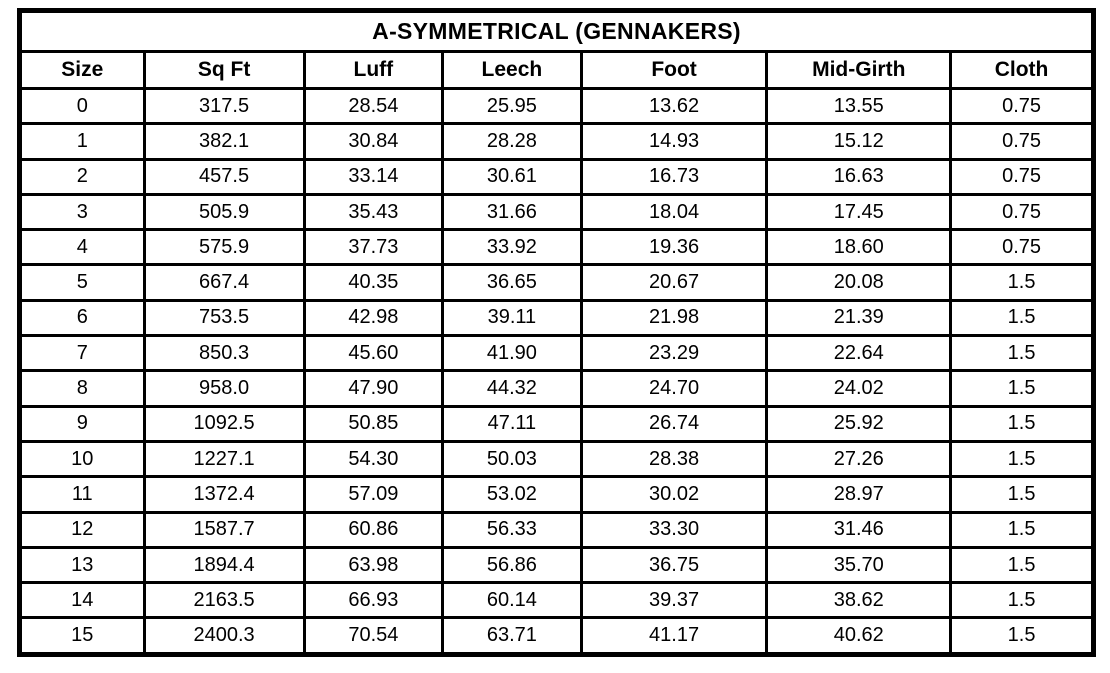 The height and width of the screenshot is (673, 1110). I want to click on cell-luff-row-1: 30.84, so click(373, 141).